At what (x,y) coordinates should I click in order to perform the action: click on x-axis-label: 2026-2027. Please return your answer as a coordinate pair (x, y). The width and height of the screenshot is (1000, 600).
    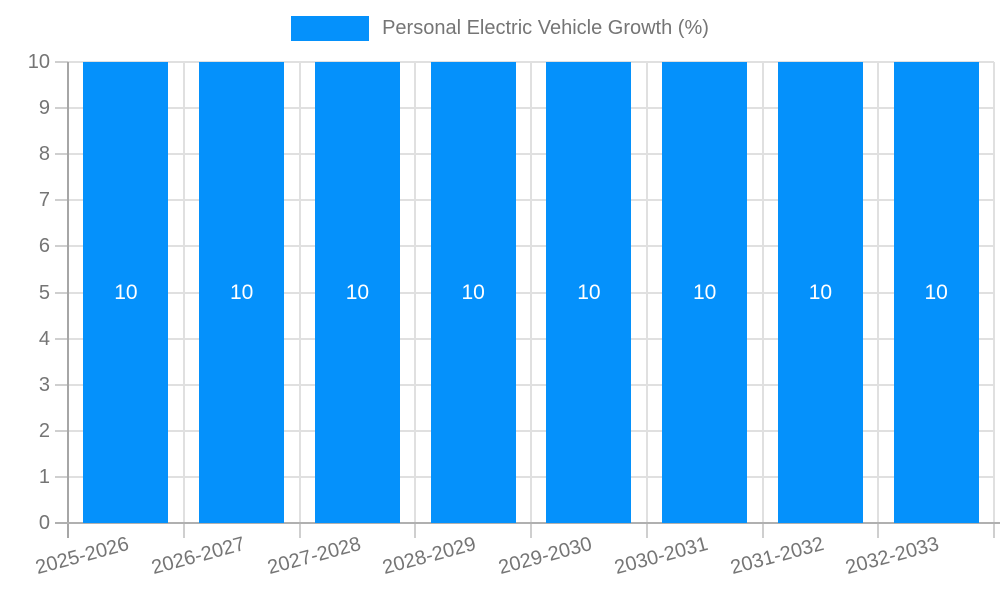
    Looking at the image, I should click on (198, 556).